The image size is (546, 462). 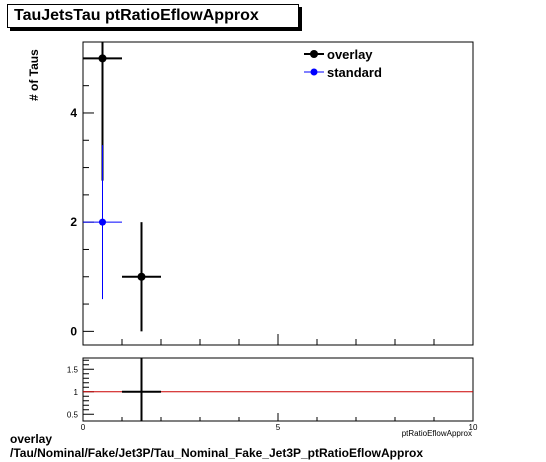 What do you see at coordinates (73, 222) in the screenshot?
I see `y-tick-label: 2` at bounding box center [73, 222].